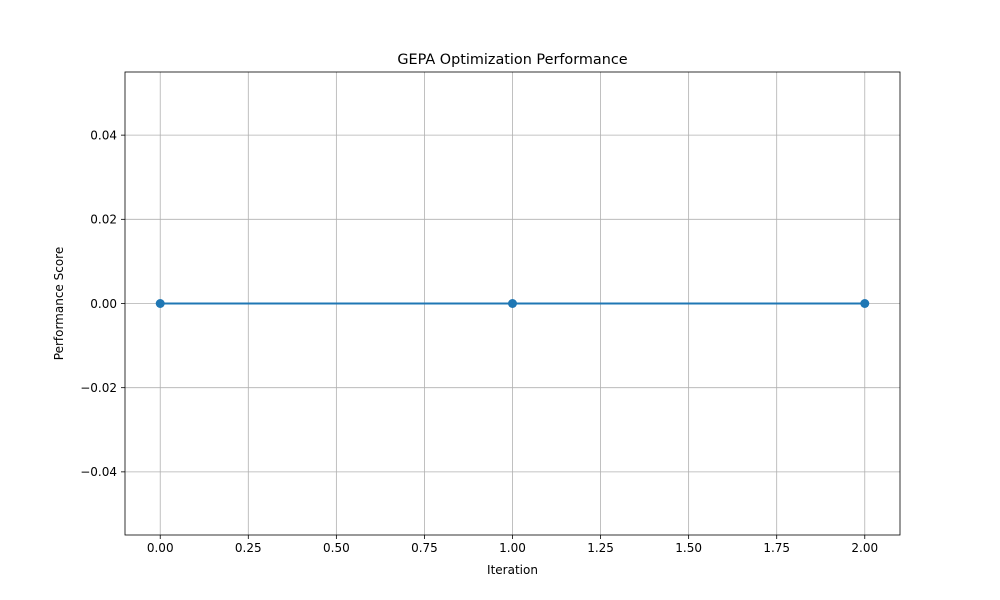 This screenshot has width=1000, height=600. Describe the element at coordinates (160, 548) in the screenshot. I see `x-tick-label: 0.00` at that location.